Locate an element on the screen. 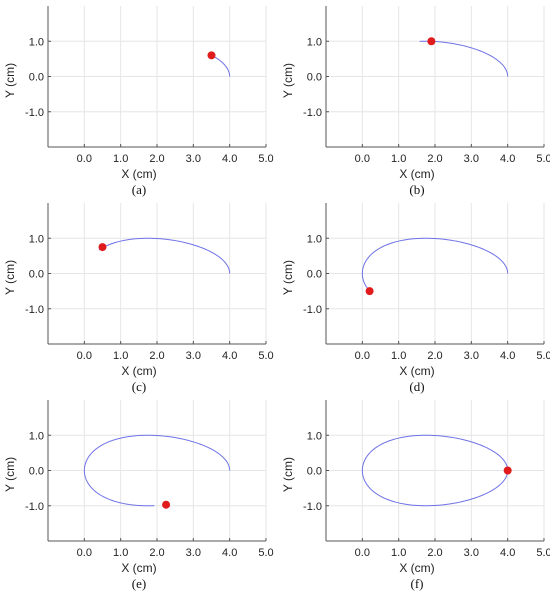 This screenshot has width=550, height=598. panel-label: (f) is located at coordinates (417, 583).